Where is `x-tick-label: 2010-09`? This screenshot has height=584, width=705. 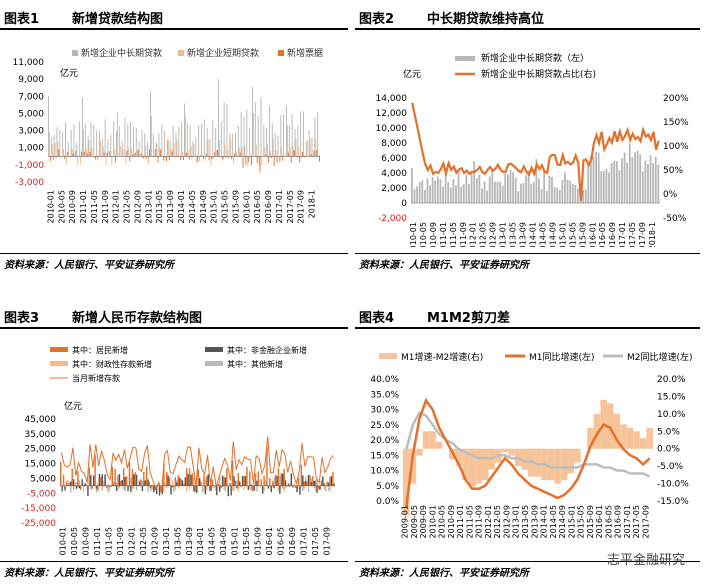 x-tick-label: 2010-09 is located at coordinates (433, 234).